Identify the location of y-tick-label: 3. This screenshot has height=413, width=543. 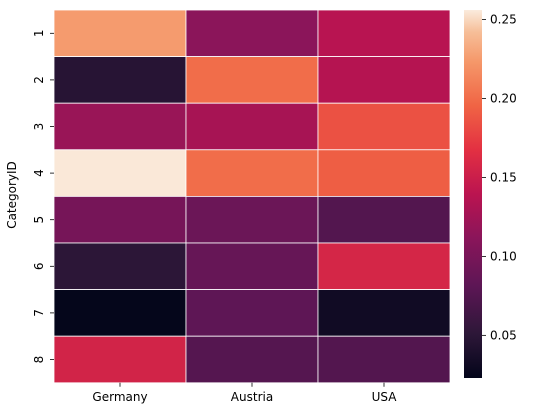
(39, 127).